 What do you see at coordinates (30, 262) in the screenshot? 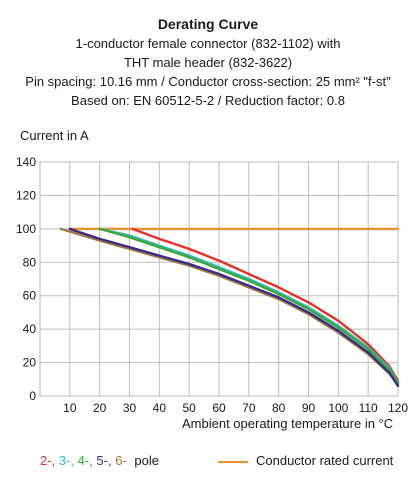
I see `y-tick-label: 80` at bounding box center [30, 262].